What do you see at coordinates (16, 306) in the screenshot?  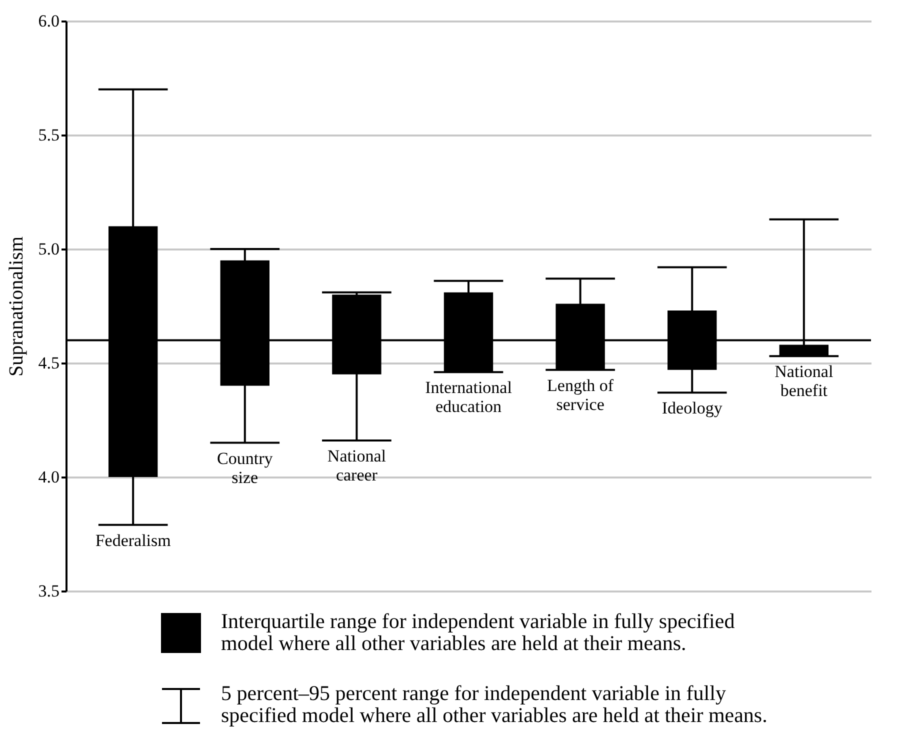 I see `y-axis-title: Supranationalism` at bounding box center [16, 306].